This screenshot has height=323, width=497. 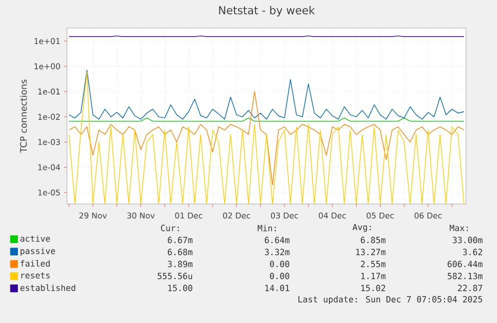 What do you see at coordinates (390, 300) in the screenshot?
I see `text: Last update: Sun Dec 7 07:05:04 2025` at bounding box center [390, 300].